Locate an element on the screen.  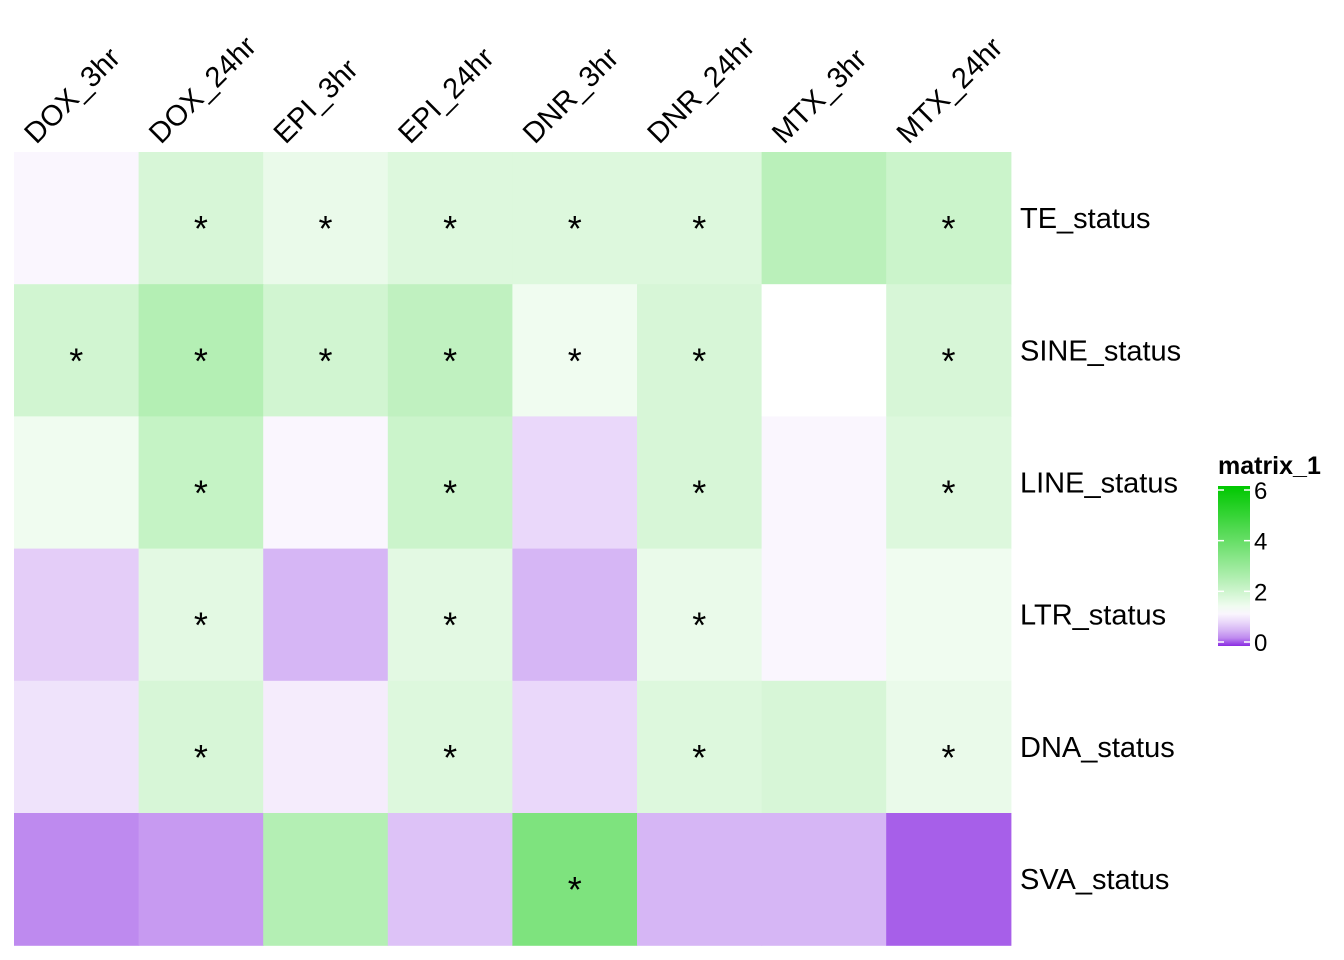
row-label: SVA_status is located at coordinates (1094, 880).